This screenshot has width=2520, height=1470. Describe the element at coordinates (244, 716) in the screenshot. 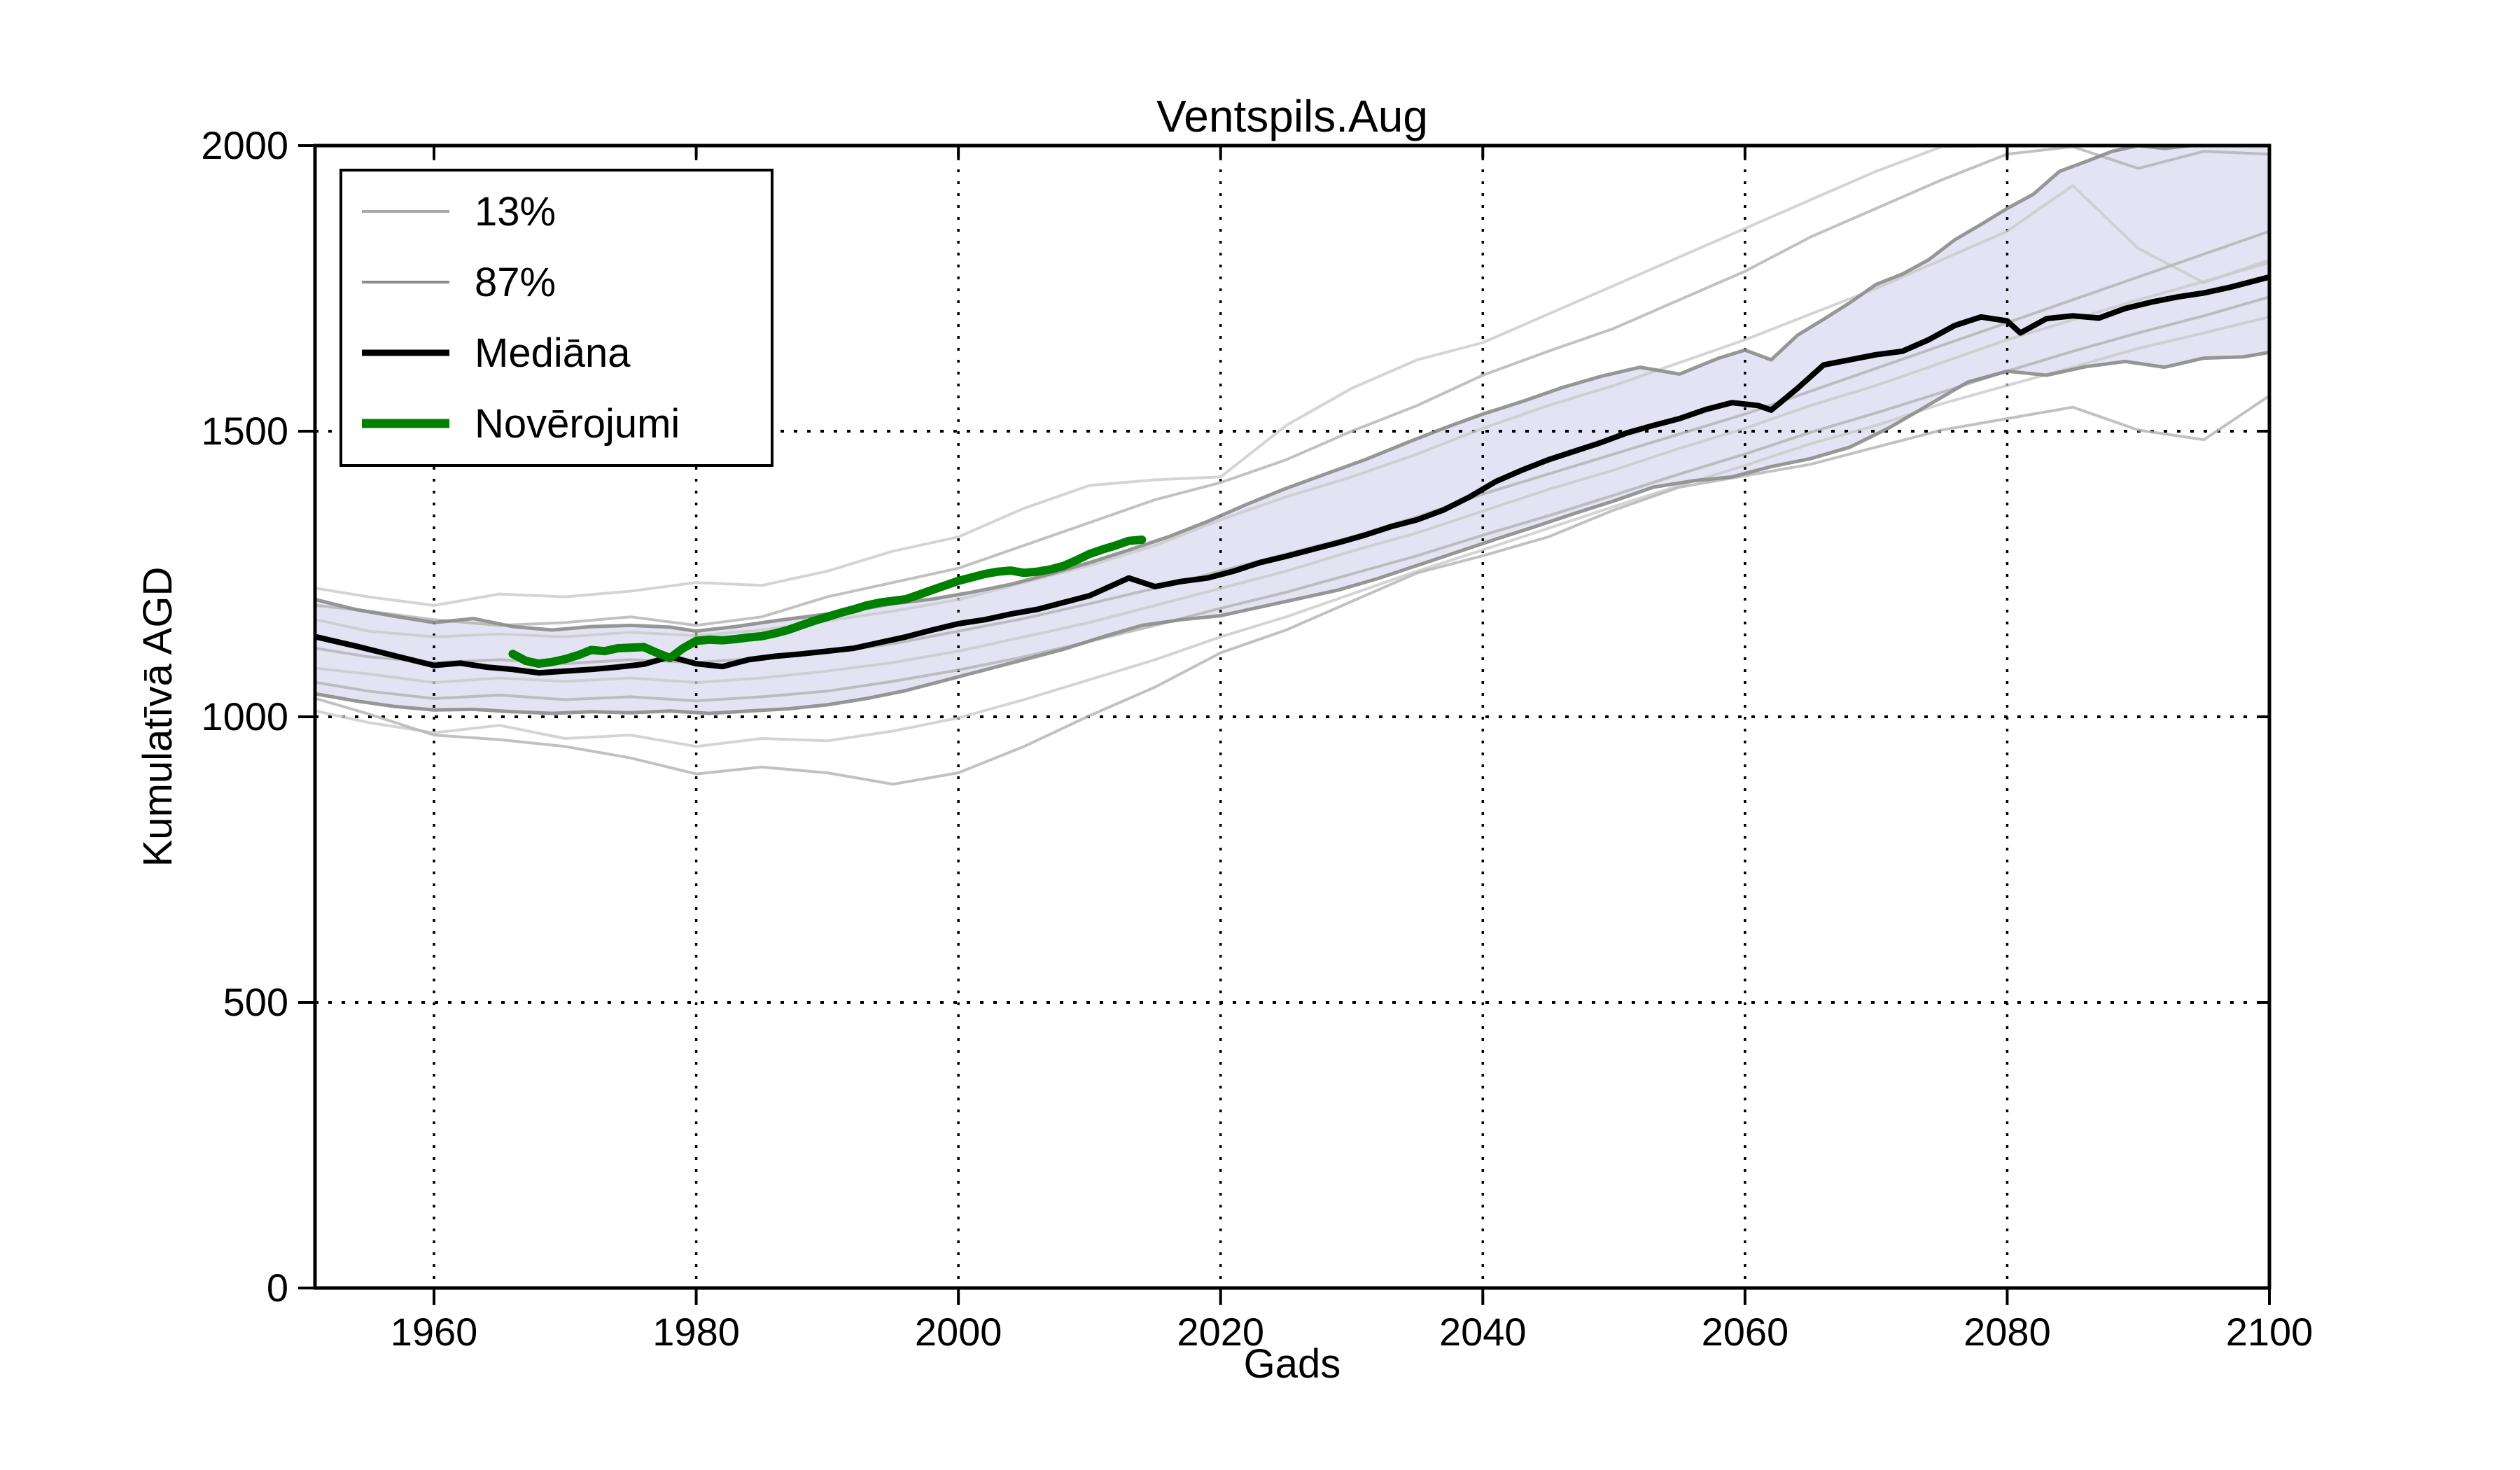

I see `y-tick-label: 1000` at that location.